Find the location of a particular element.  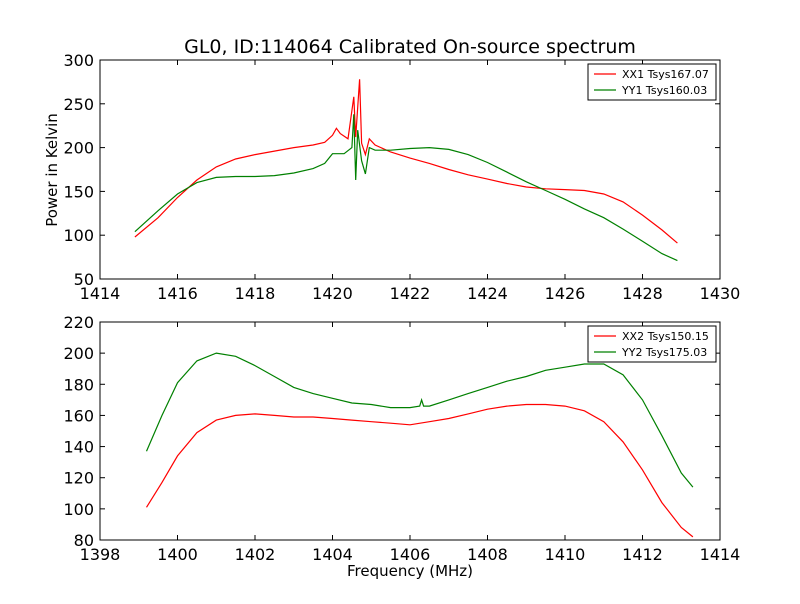

y-tick-label: 120 is located at coordinates (78, 478).